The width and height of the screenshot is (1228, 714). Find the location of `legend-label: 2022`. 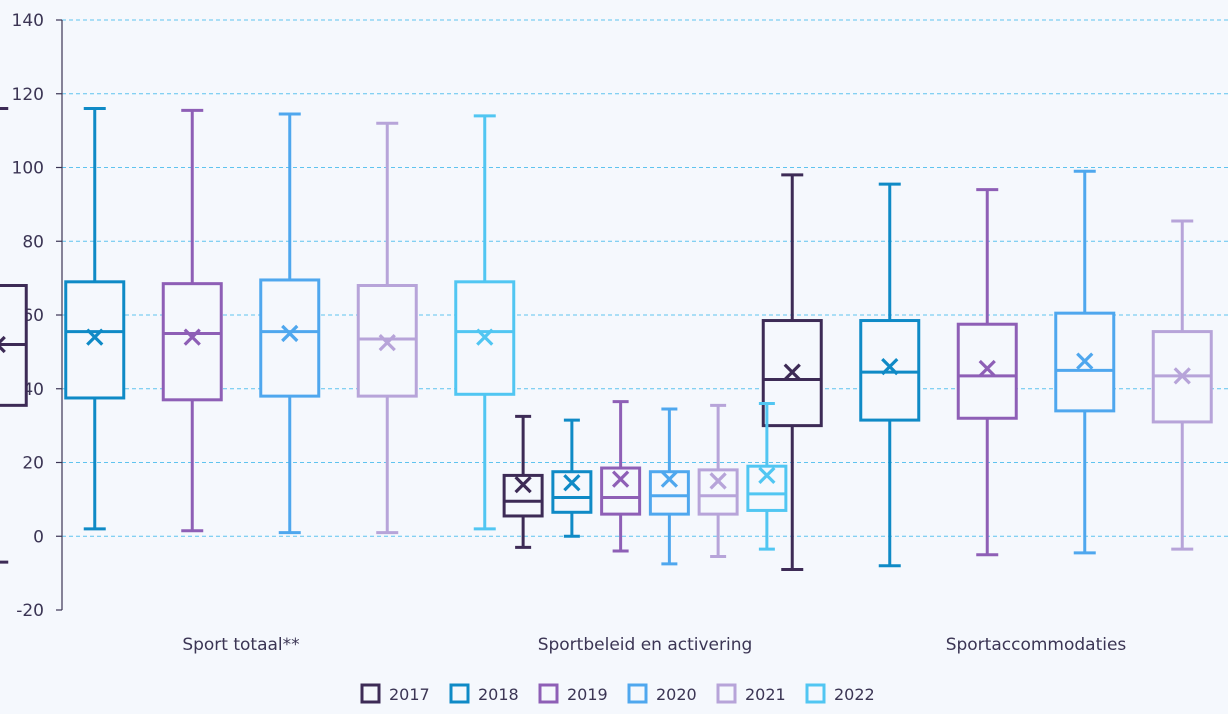

legend-label: 2022 is located at coordinates (854, 694).